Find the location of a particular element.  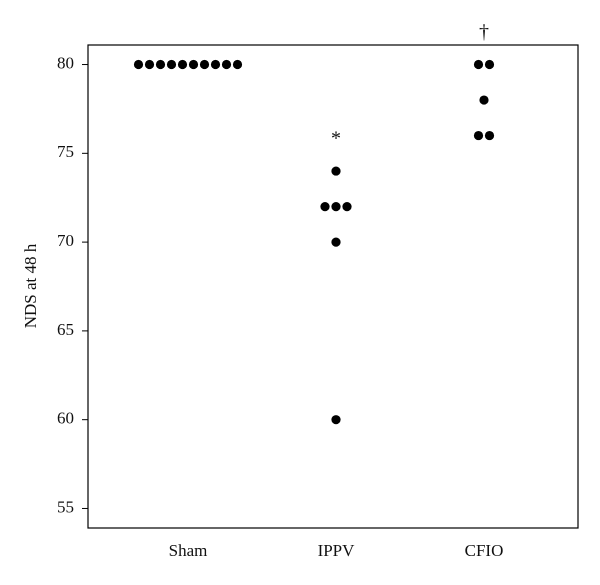

x-tick-label: IPPV is located at coordinates (337, 550).